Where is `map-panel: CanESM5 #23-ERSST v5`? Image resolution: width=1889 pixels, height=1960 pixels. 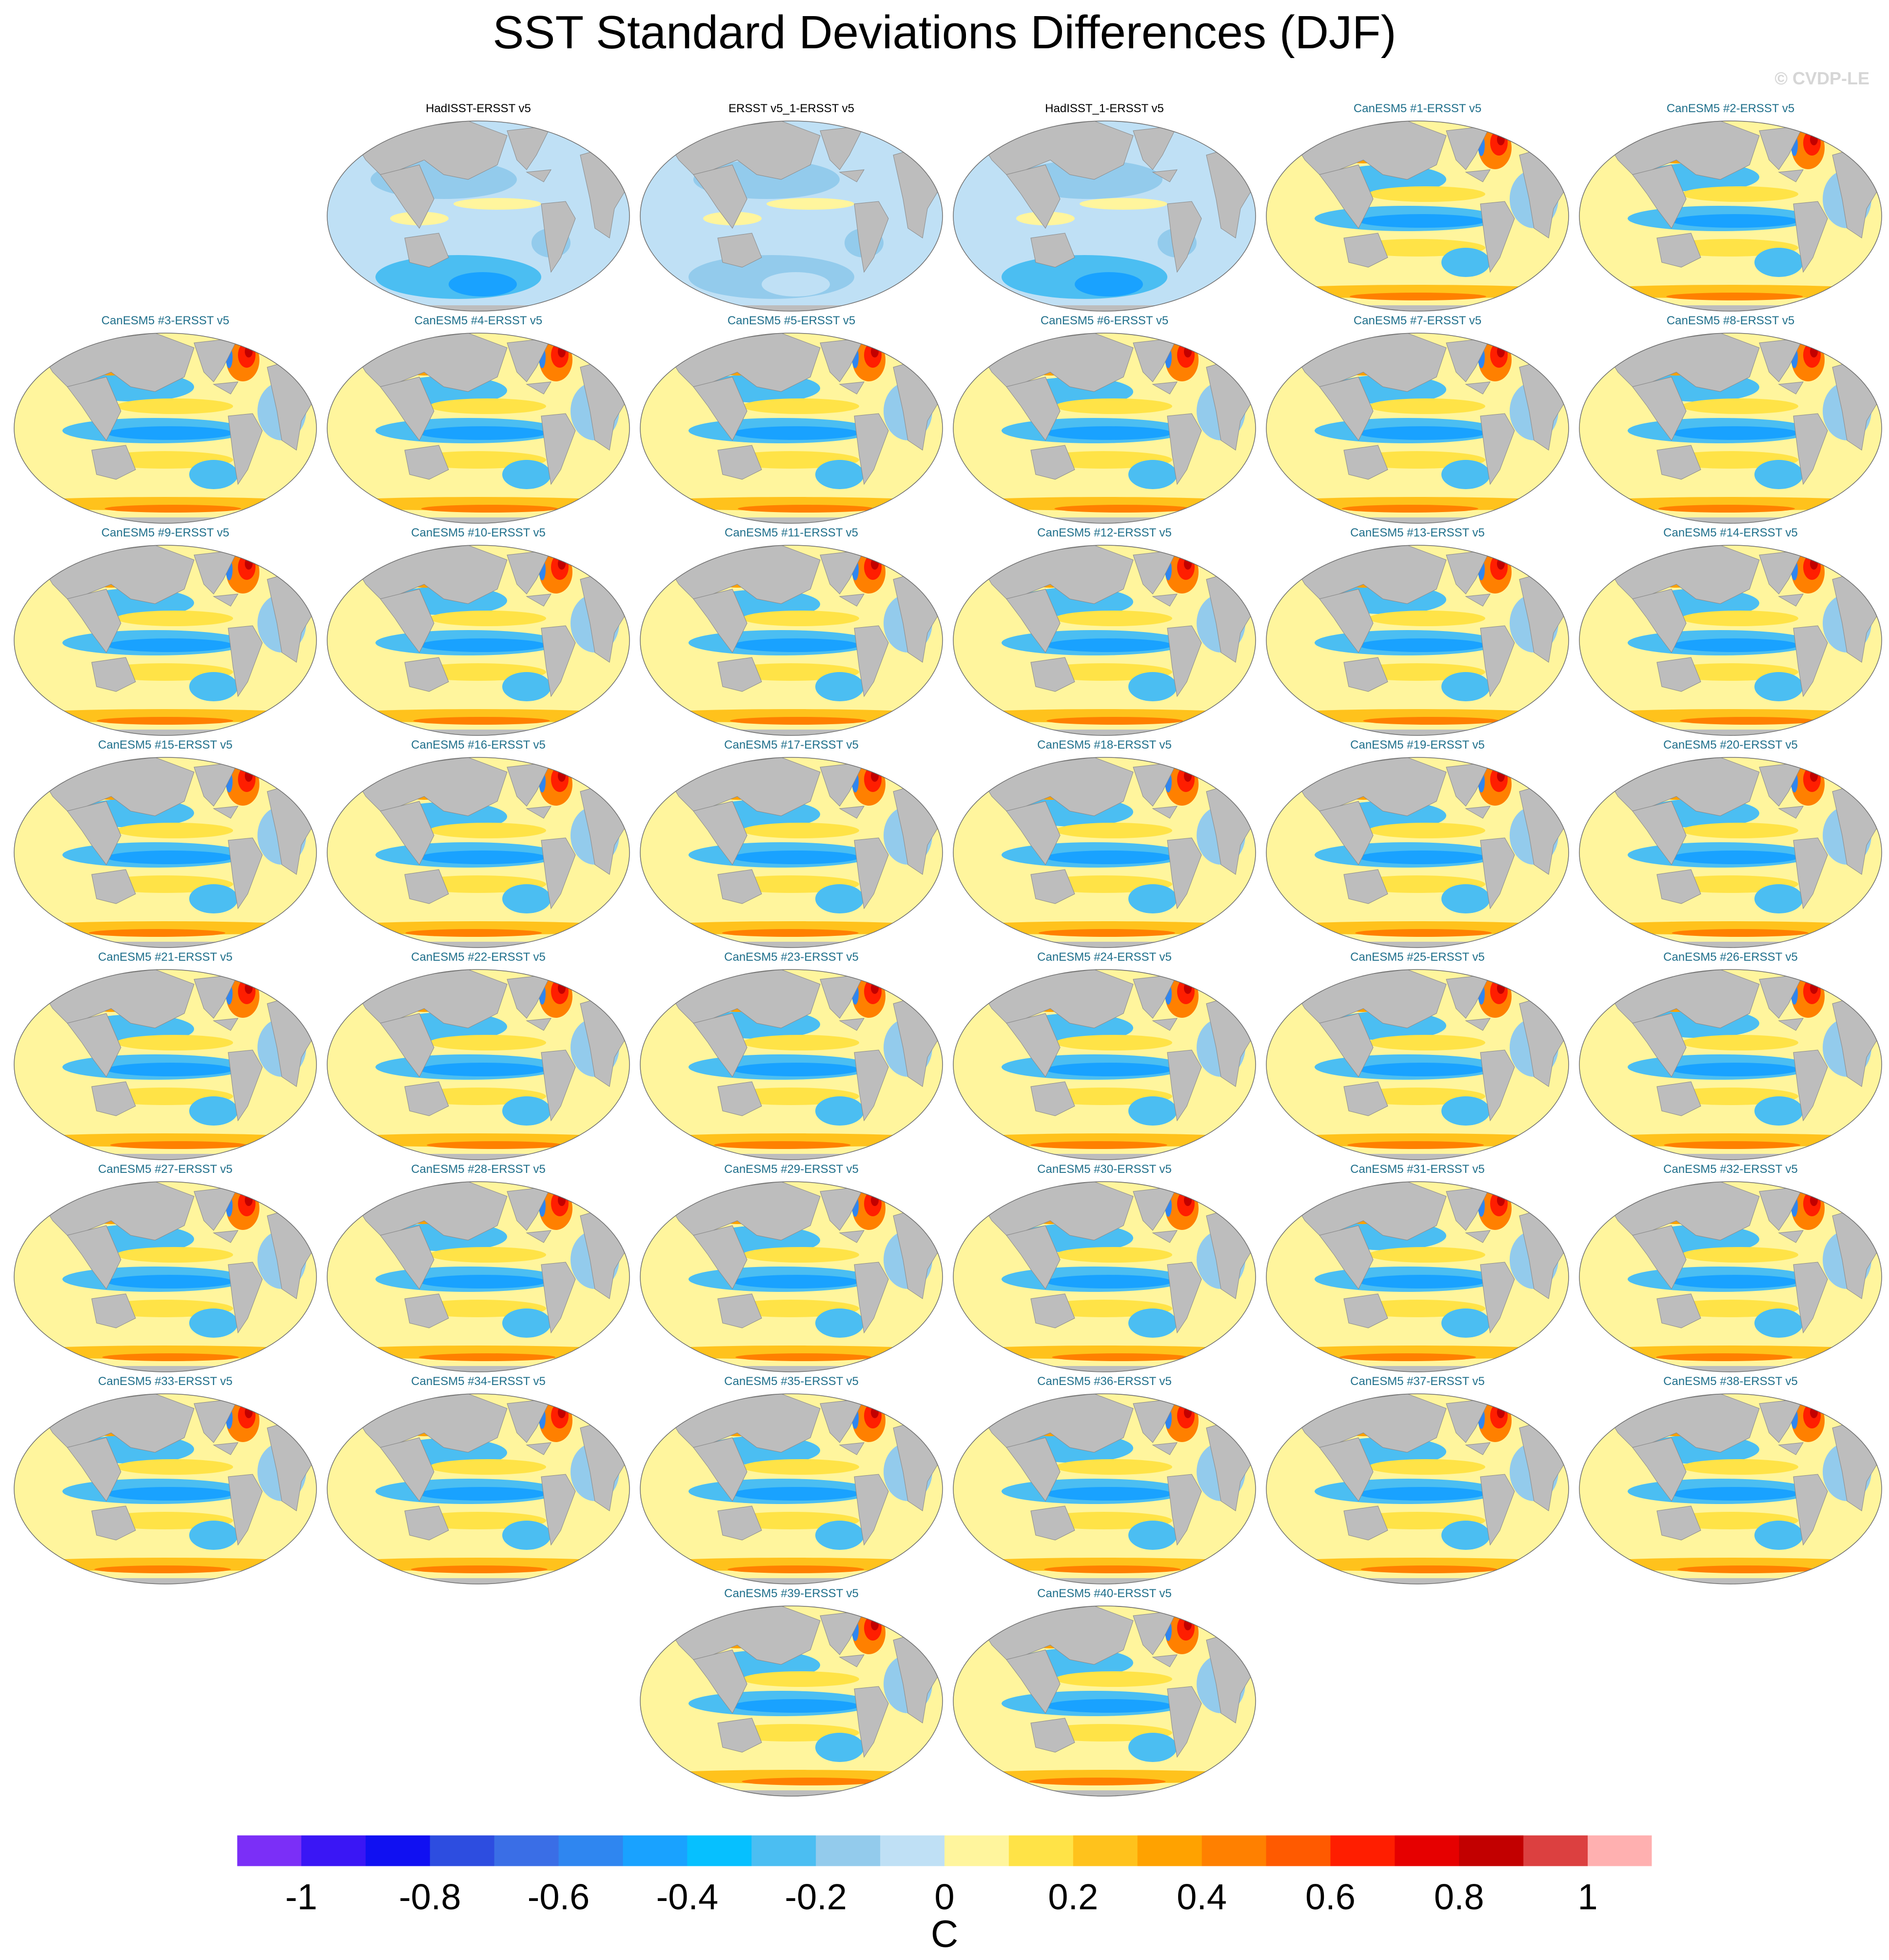 map-panel: CanESM5 #23-ERSST v5 is located at coordinates (791, 1057).